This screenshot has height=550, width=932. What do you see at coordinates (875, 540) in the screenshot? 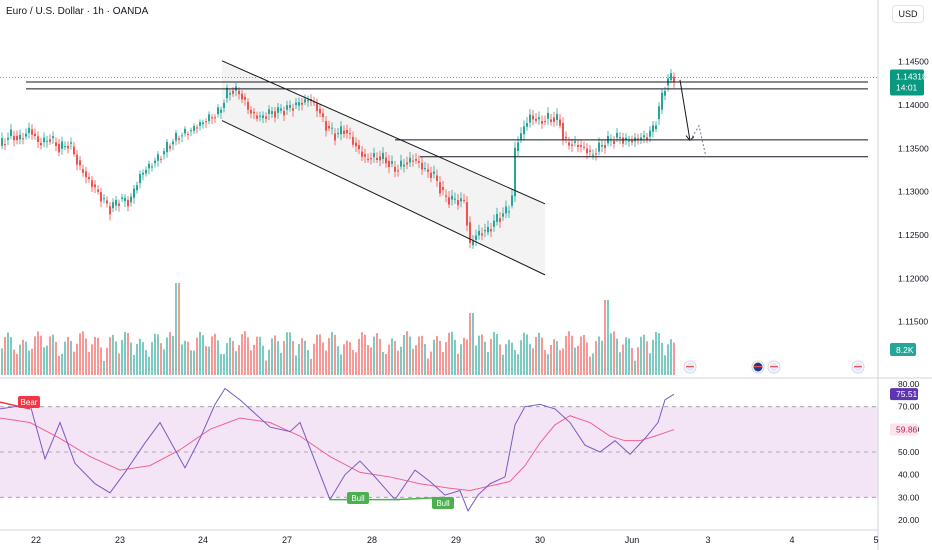
I see `time-tick-label: 5` at bounding box center [875, 540].